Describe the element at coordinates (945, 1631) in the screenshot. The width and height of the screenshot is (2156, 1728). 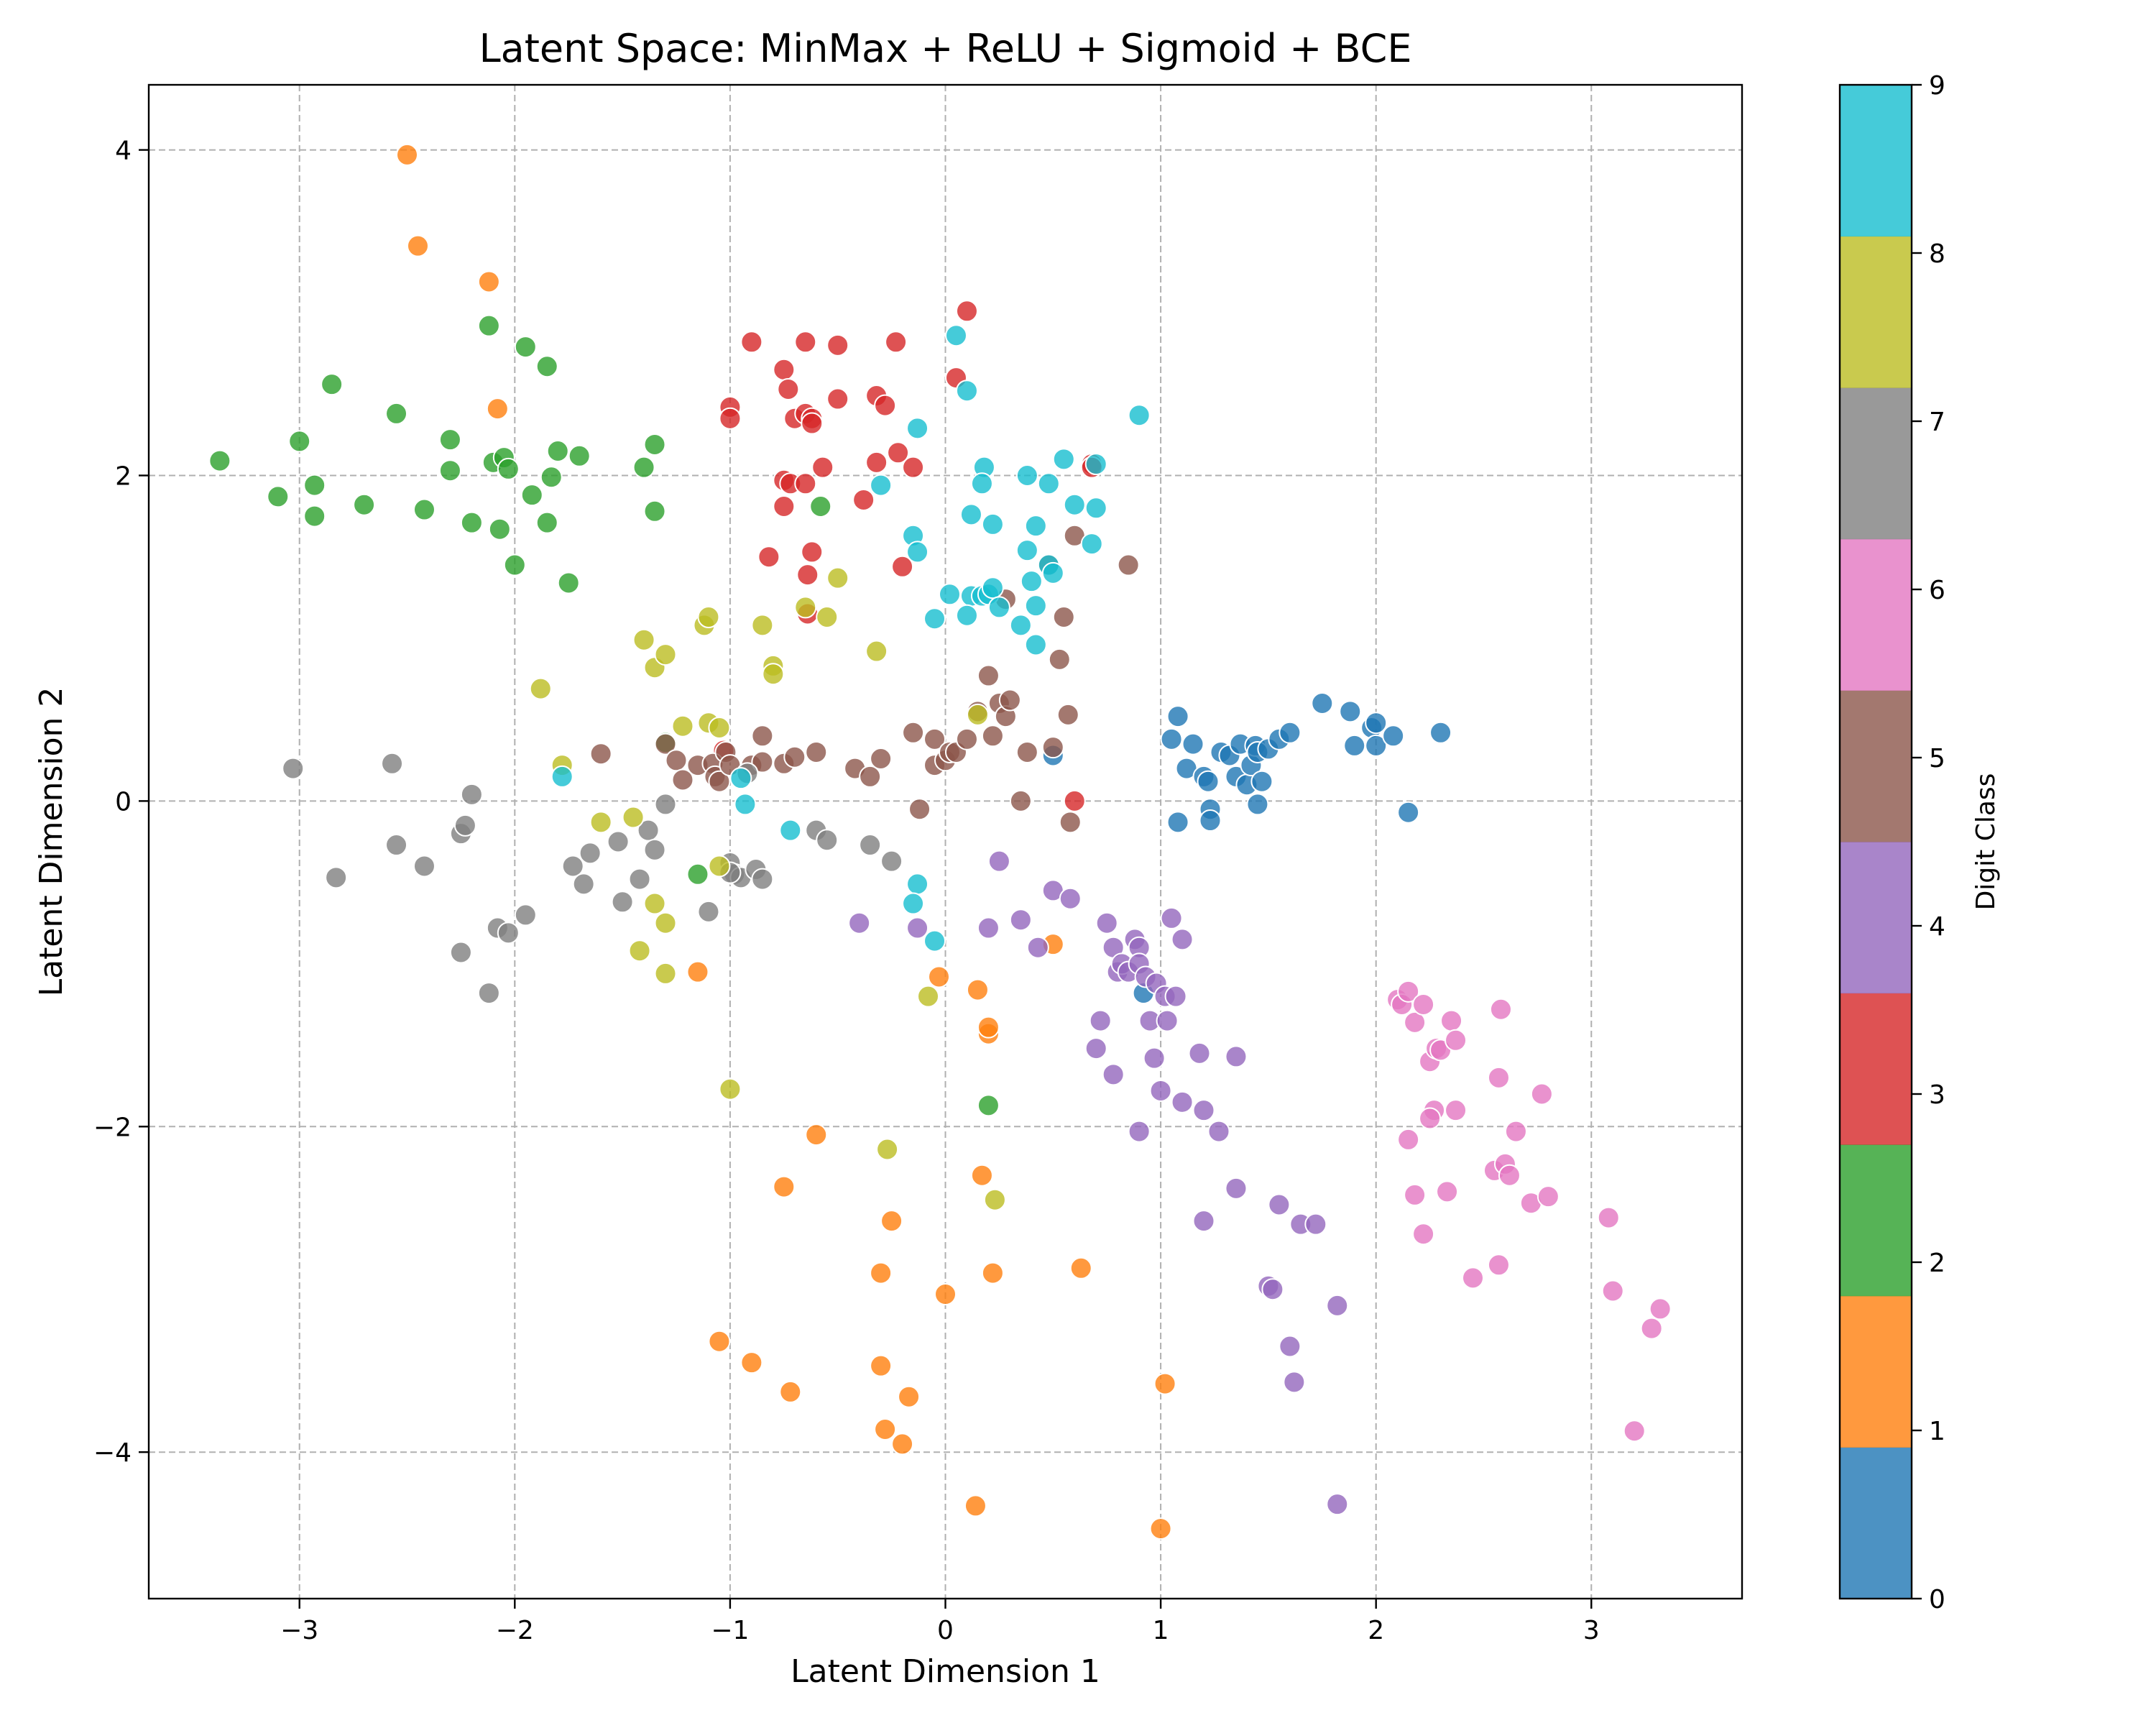
I see `x-tick-label: 0` at that location.